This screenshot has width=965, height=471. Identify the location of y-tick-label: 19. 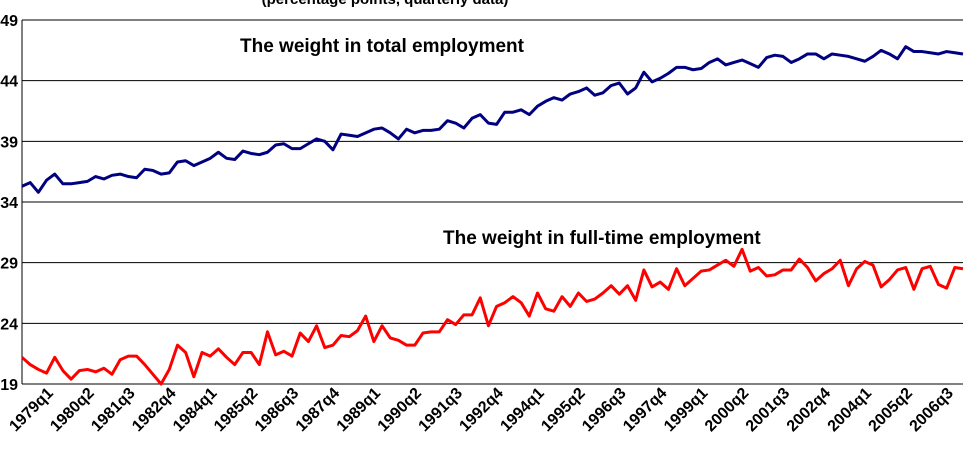
(9, 385).